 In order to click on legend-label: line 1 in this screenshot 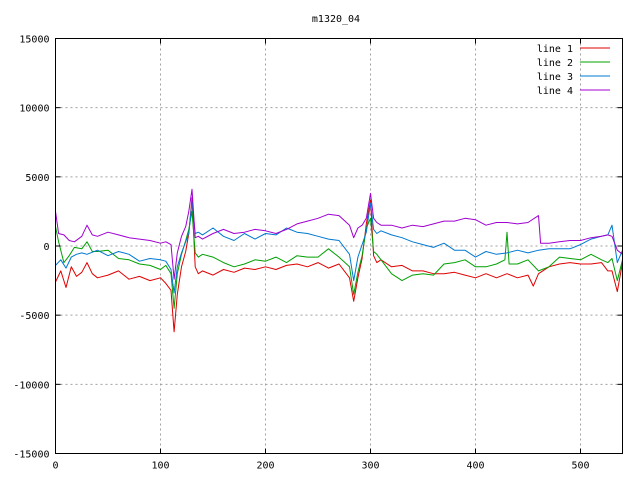, I will do `click(555, 49)`.